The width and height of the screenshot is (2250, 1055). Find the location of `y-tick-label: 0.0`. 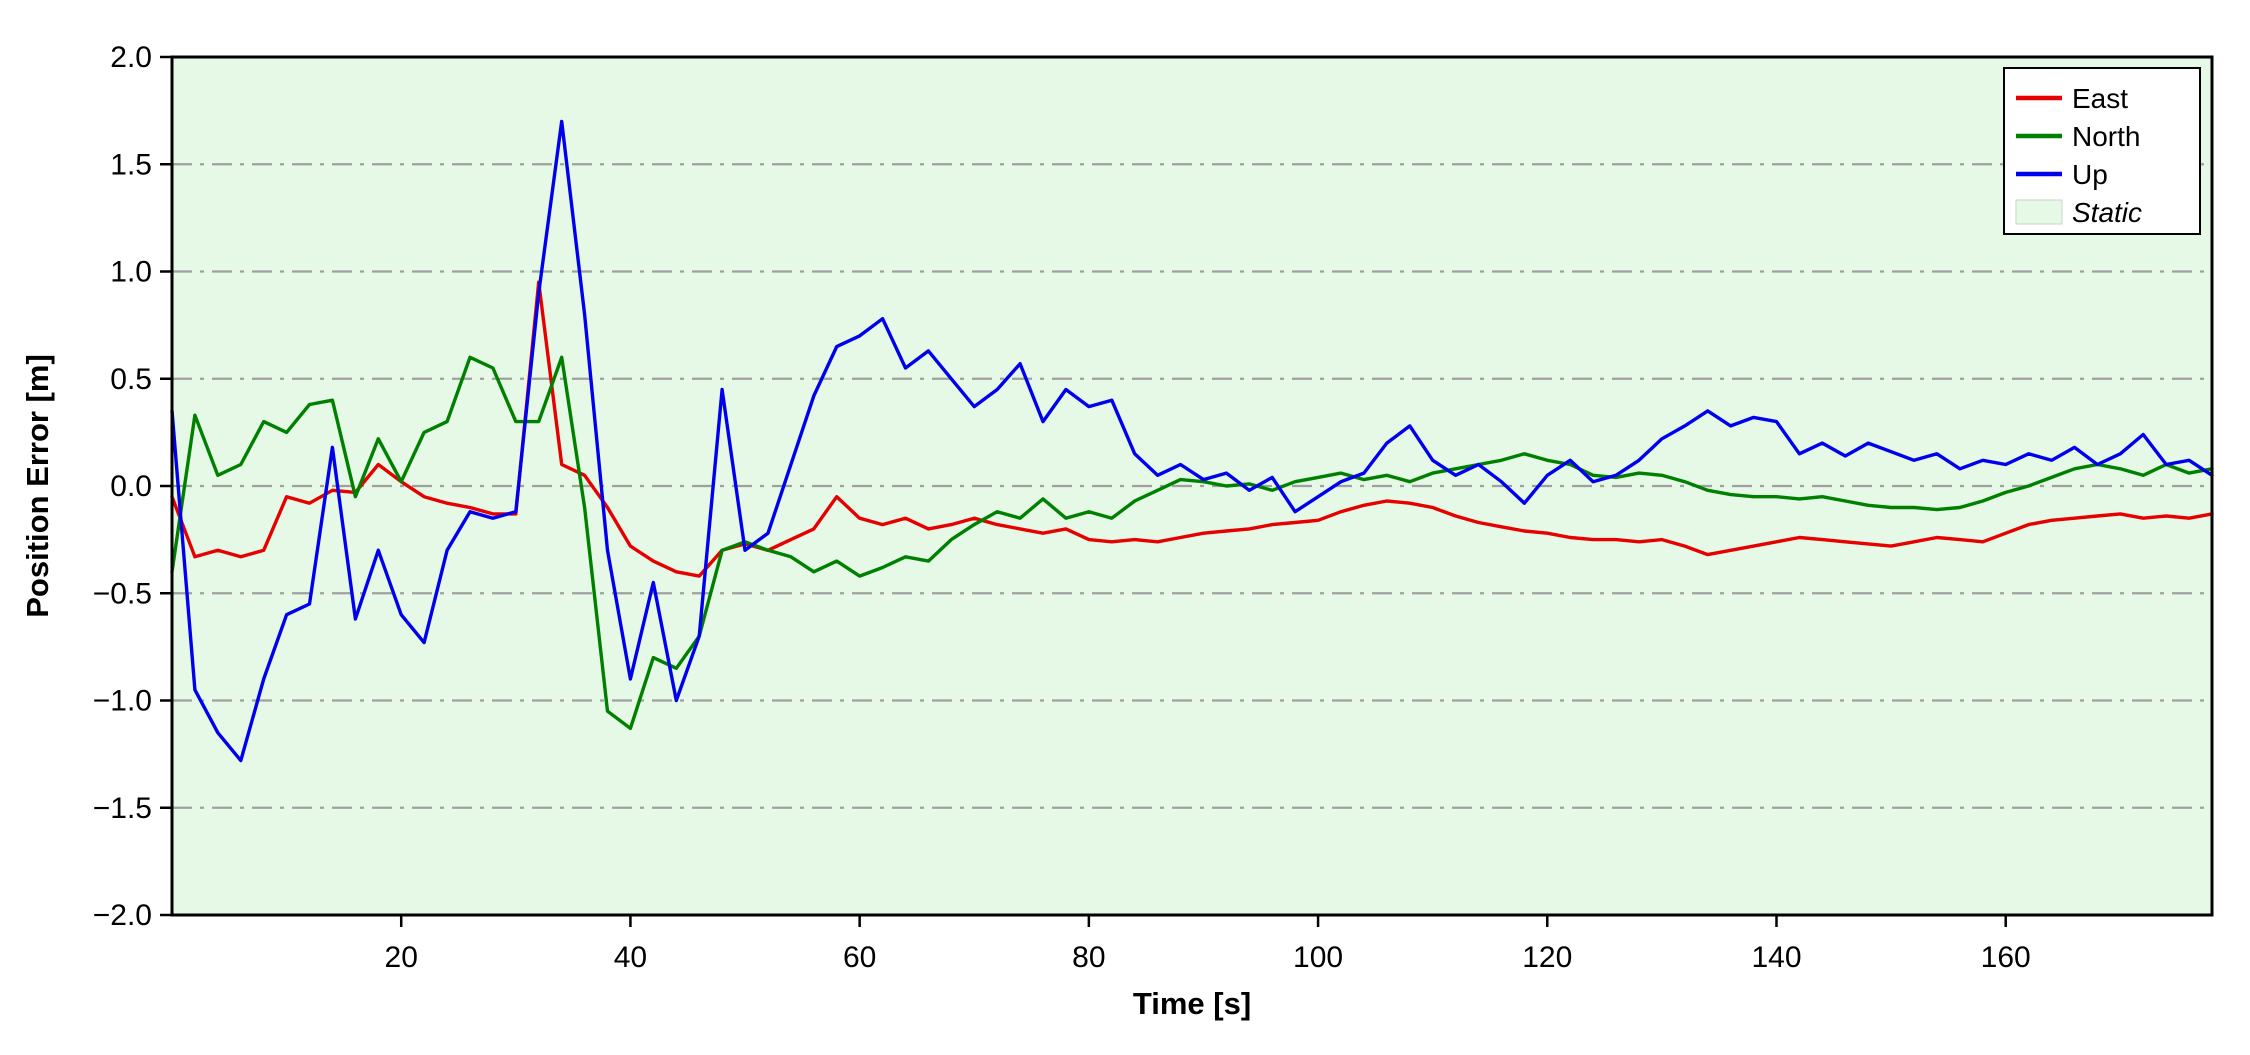

y-tick-label: 0.0 is located at coordinates (131, 486).